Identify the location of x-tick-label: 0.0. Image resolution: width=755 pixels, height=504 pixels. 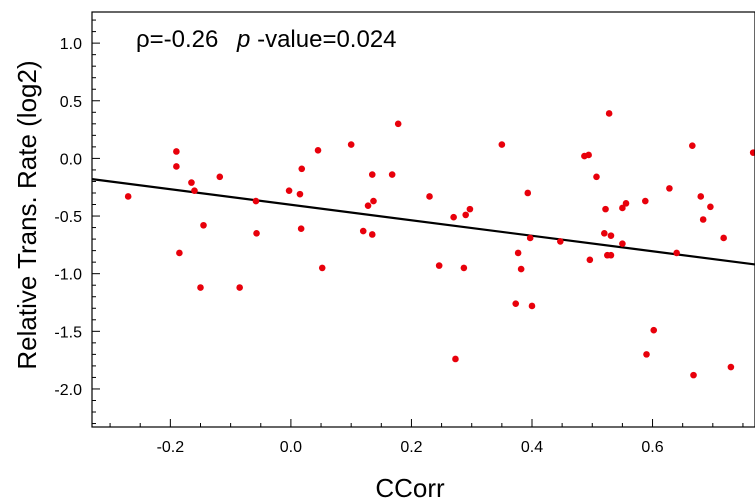
(291, 447).